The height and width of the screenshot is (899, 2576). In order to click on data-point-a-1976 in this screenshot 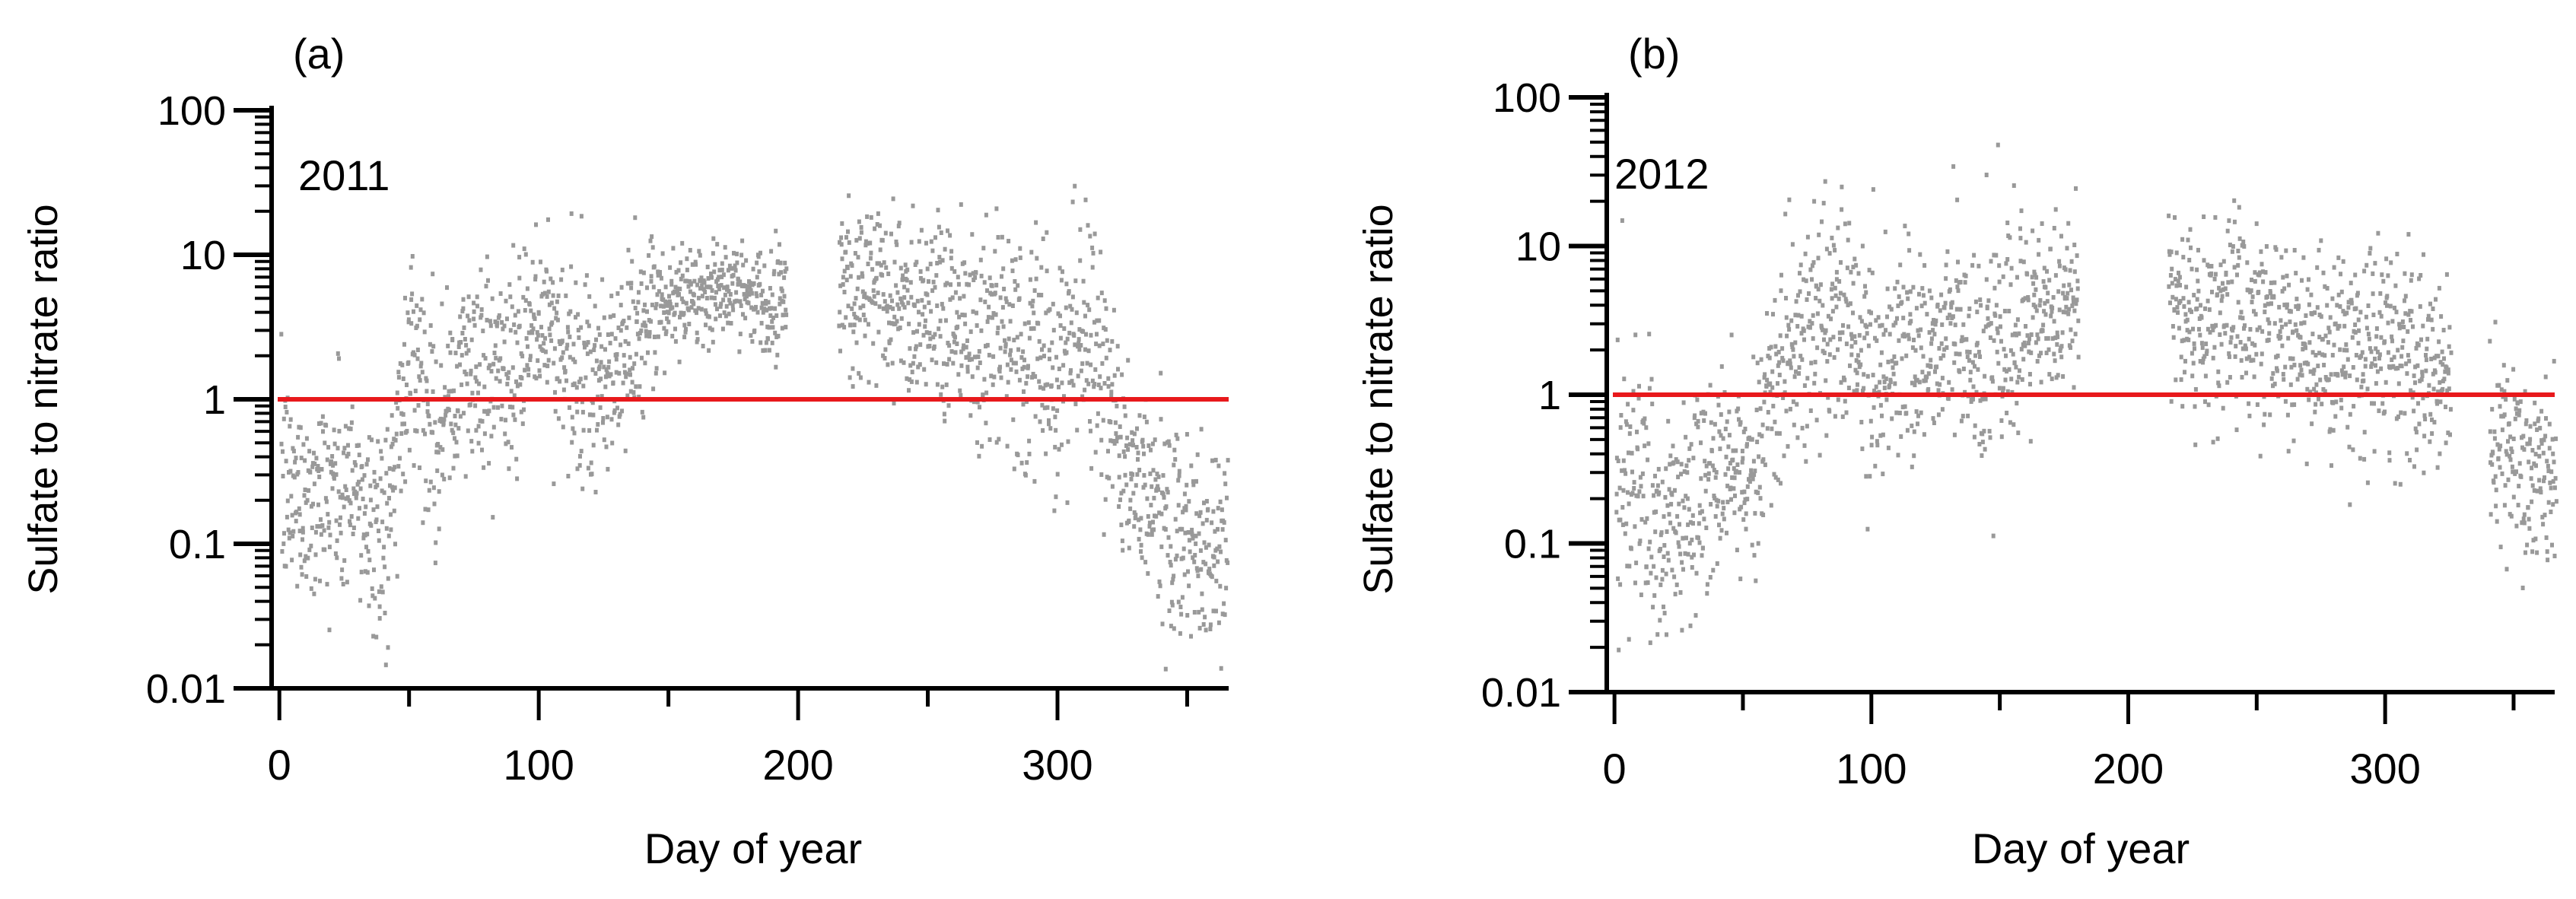, I will do `click(1153, 470)`.